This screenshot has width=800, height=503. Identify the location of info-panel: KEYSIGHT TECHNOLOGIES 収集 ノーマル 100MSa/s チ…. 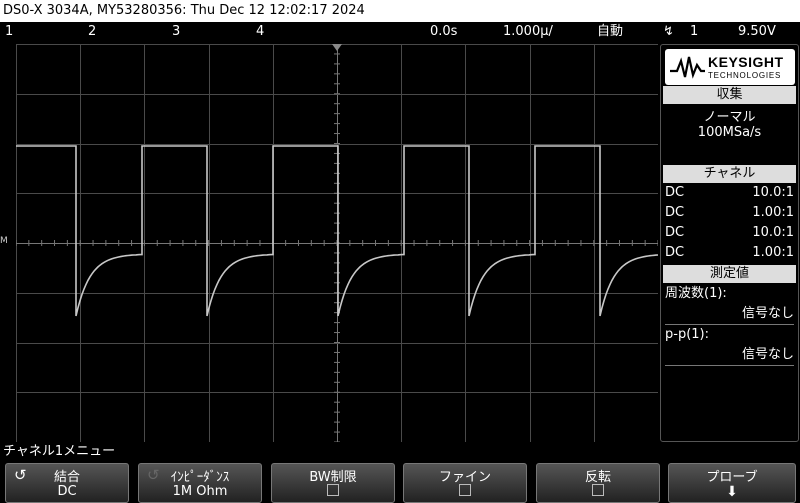
(729, 243).